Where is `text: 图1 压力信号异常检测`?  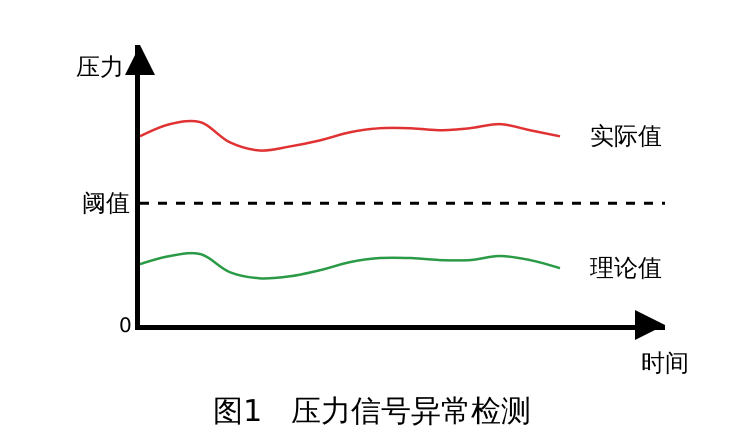
text: 图1 压力信号异常检测 is located at coordinates (372, 411).